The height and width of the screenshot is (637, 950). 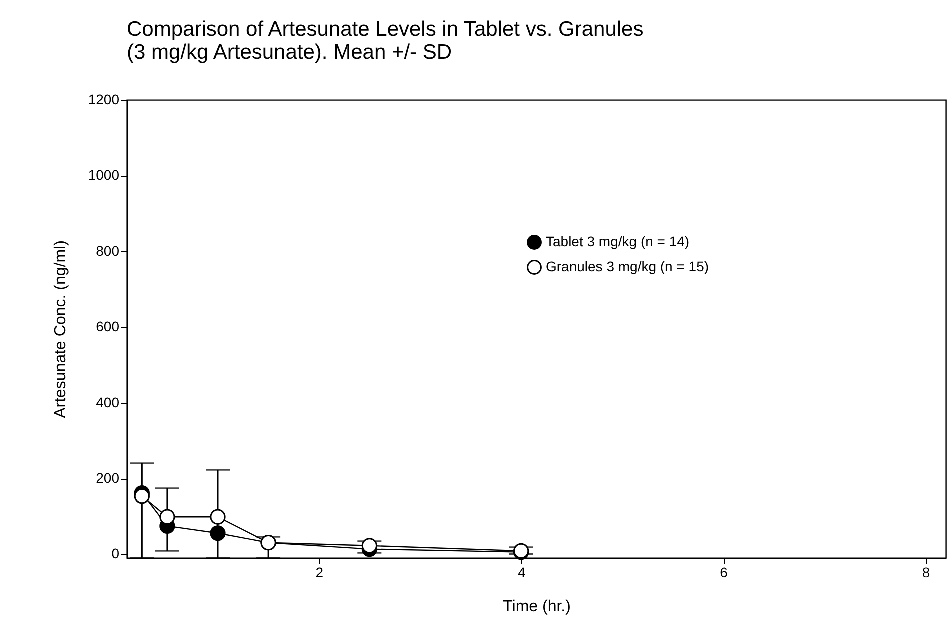 What do you see at coordinates (61, 329) in the screenshot?
I see `y-axis-title: Artesunate Conc. (ng/ml)` at bounding box center [61, 329].